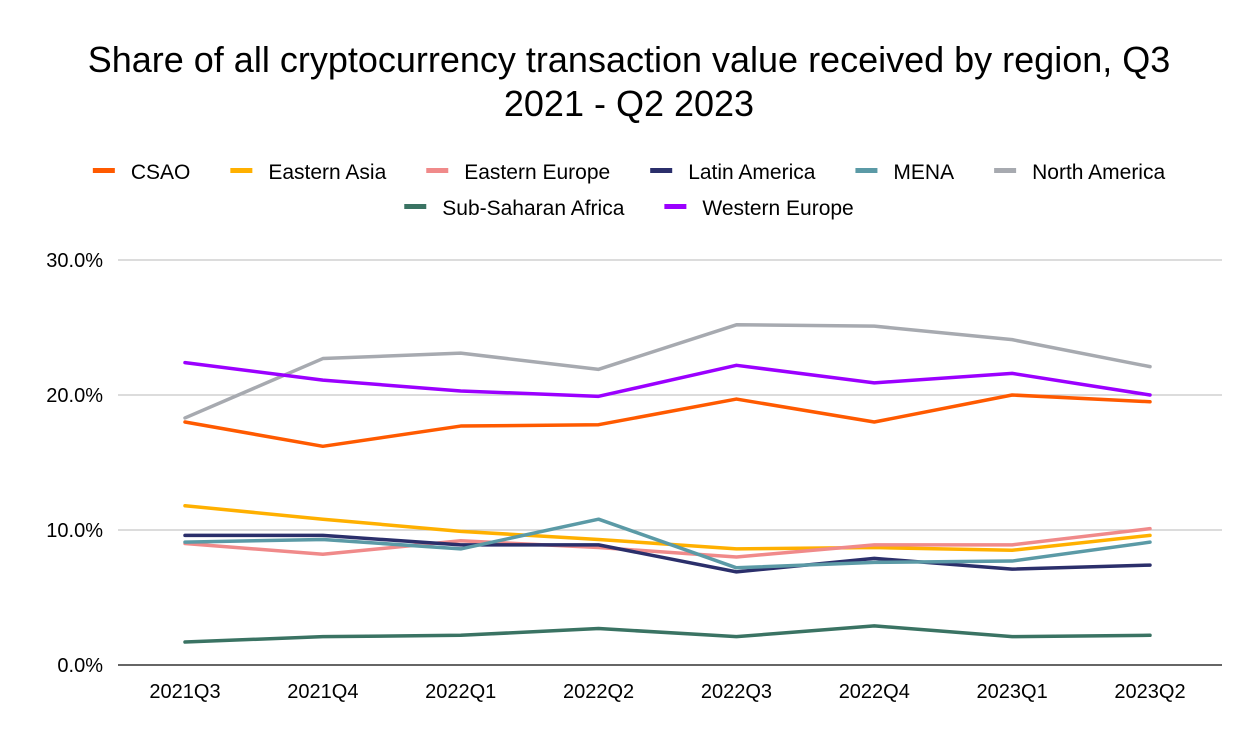 This screenshot has height=742, width=1258. I want to click on legend-label: Latin America, so click(752, 172).